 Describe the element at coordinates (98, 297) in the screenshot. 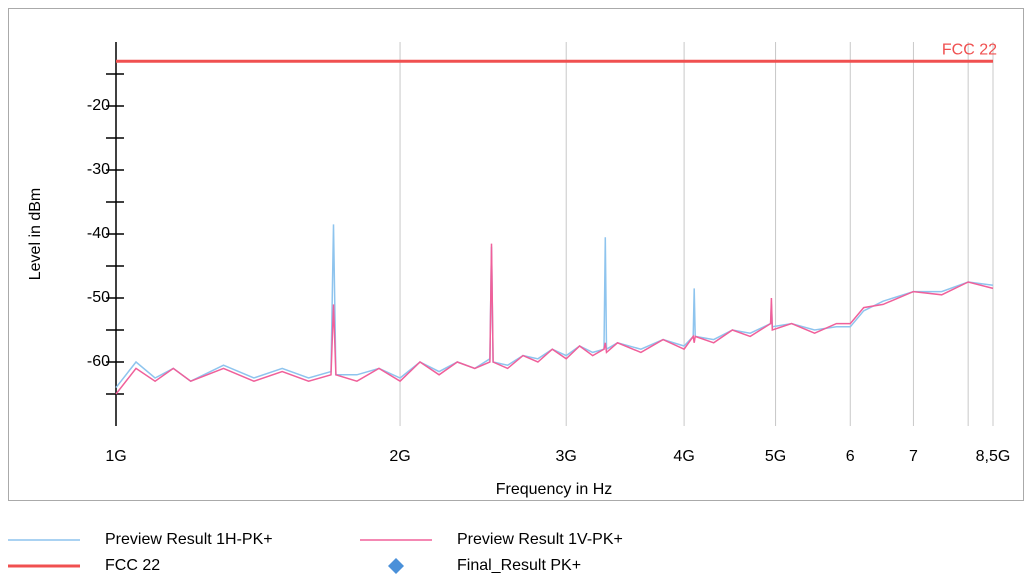

I see `y-tick-label: -50` at that location.